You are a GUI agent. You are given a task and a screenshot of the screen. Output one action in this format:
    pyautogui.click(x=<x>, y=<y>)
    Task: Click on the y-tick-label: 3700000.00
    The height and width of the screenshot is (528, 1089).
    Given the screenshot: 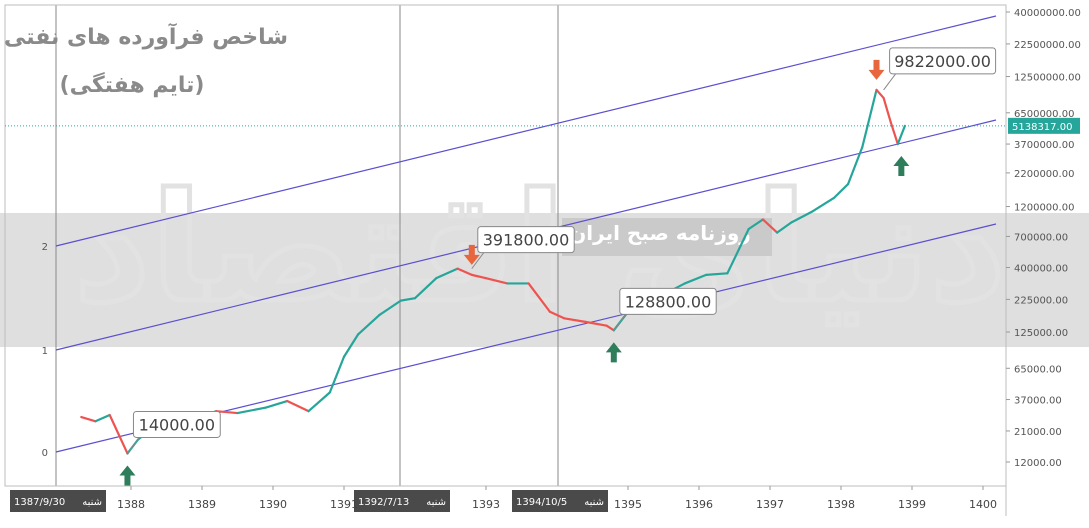 What is the action you would take?
    pyautogui.click(x=1044, y=145)
    